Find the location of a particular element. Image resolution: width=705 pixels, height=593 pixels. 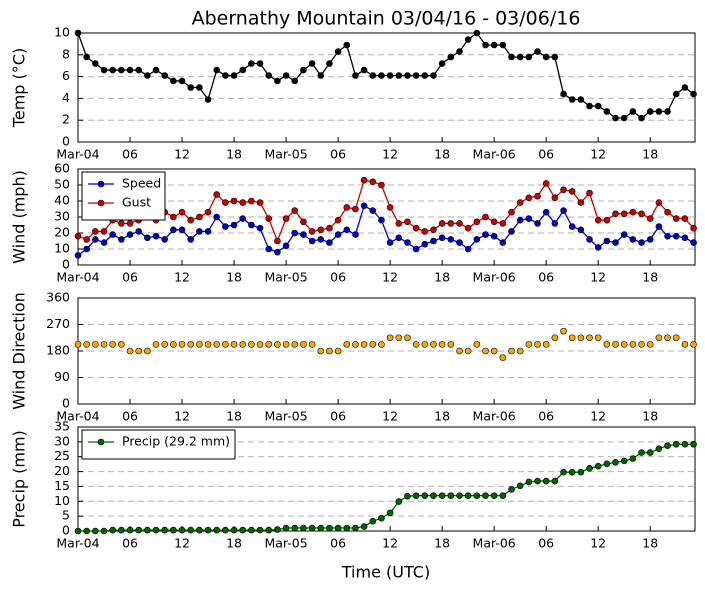

y-tick-label: 4 is located at coordinates (66, 97).